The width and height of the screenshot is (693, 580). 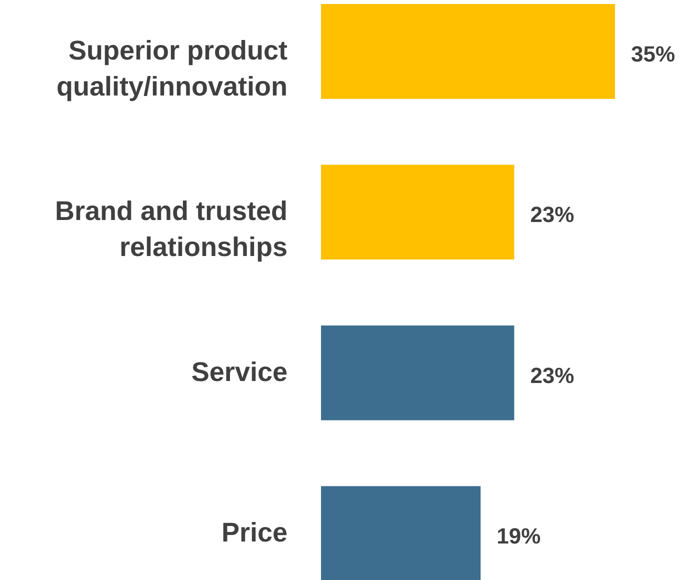 I want to click on y-tick-label: Price, so click(x=254, y=533).